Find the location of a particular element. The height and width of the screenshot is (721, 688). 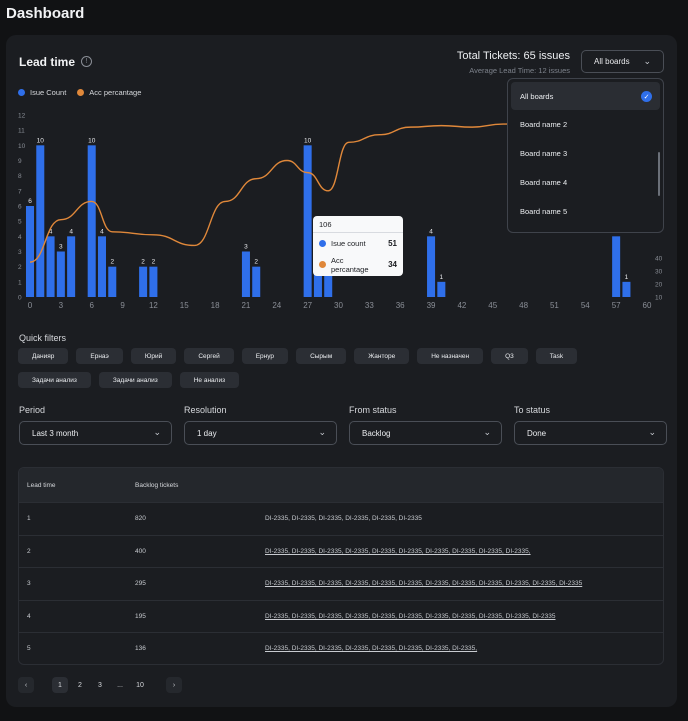

boards-select: All boards ⌄ is located at coordinates (622, 61).